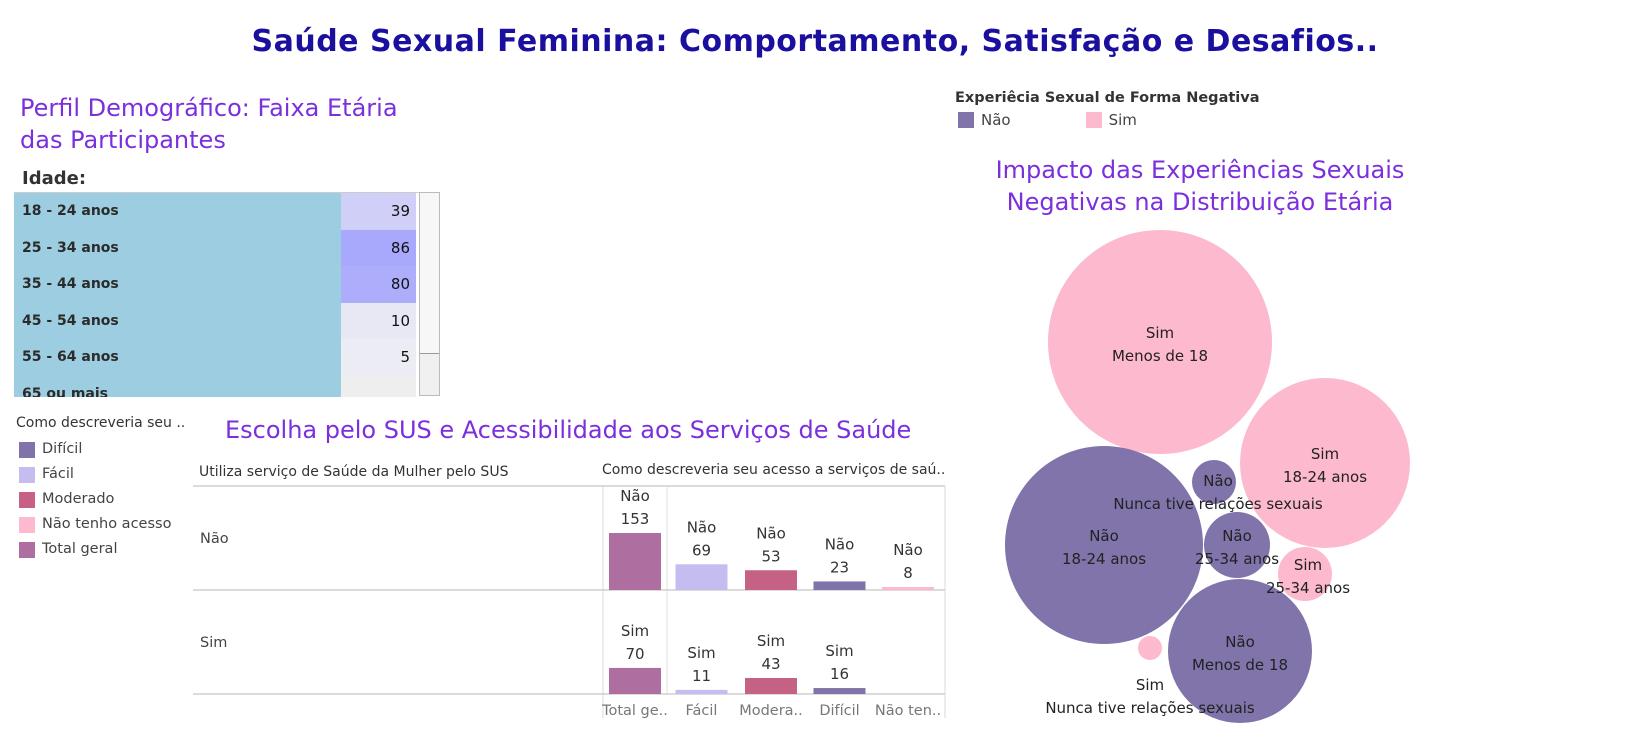  What do you see at coordinates (54, 178) in the screenshot?
I see `age-column-label: Idade:` at bounding box center [54, 178].